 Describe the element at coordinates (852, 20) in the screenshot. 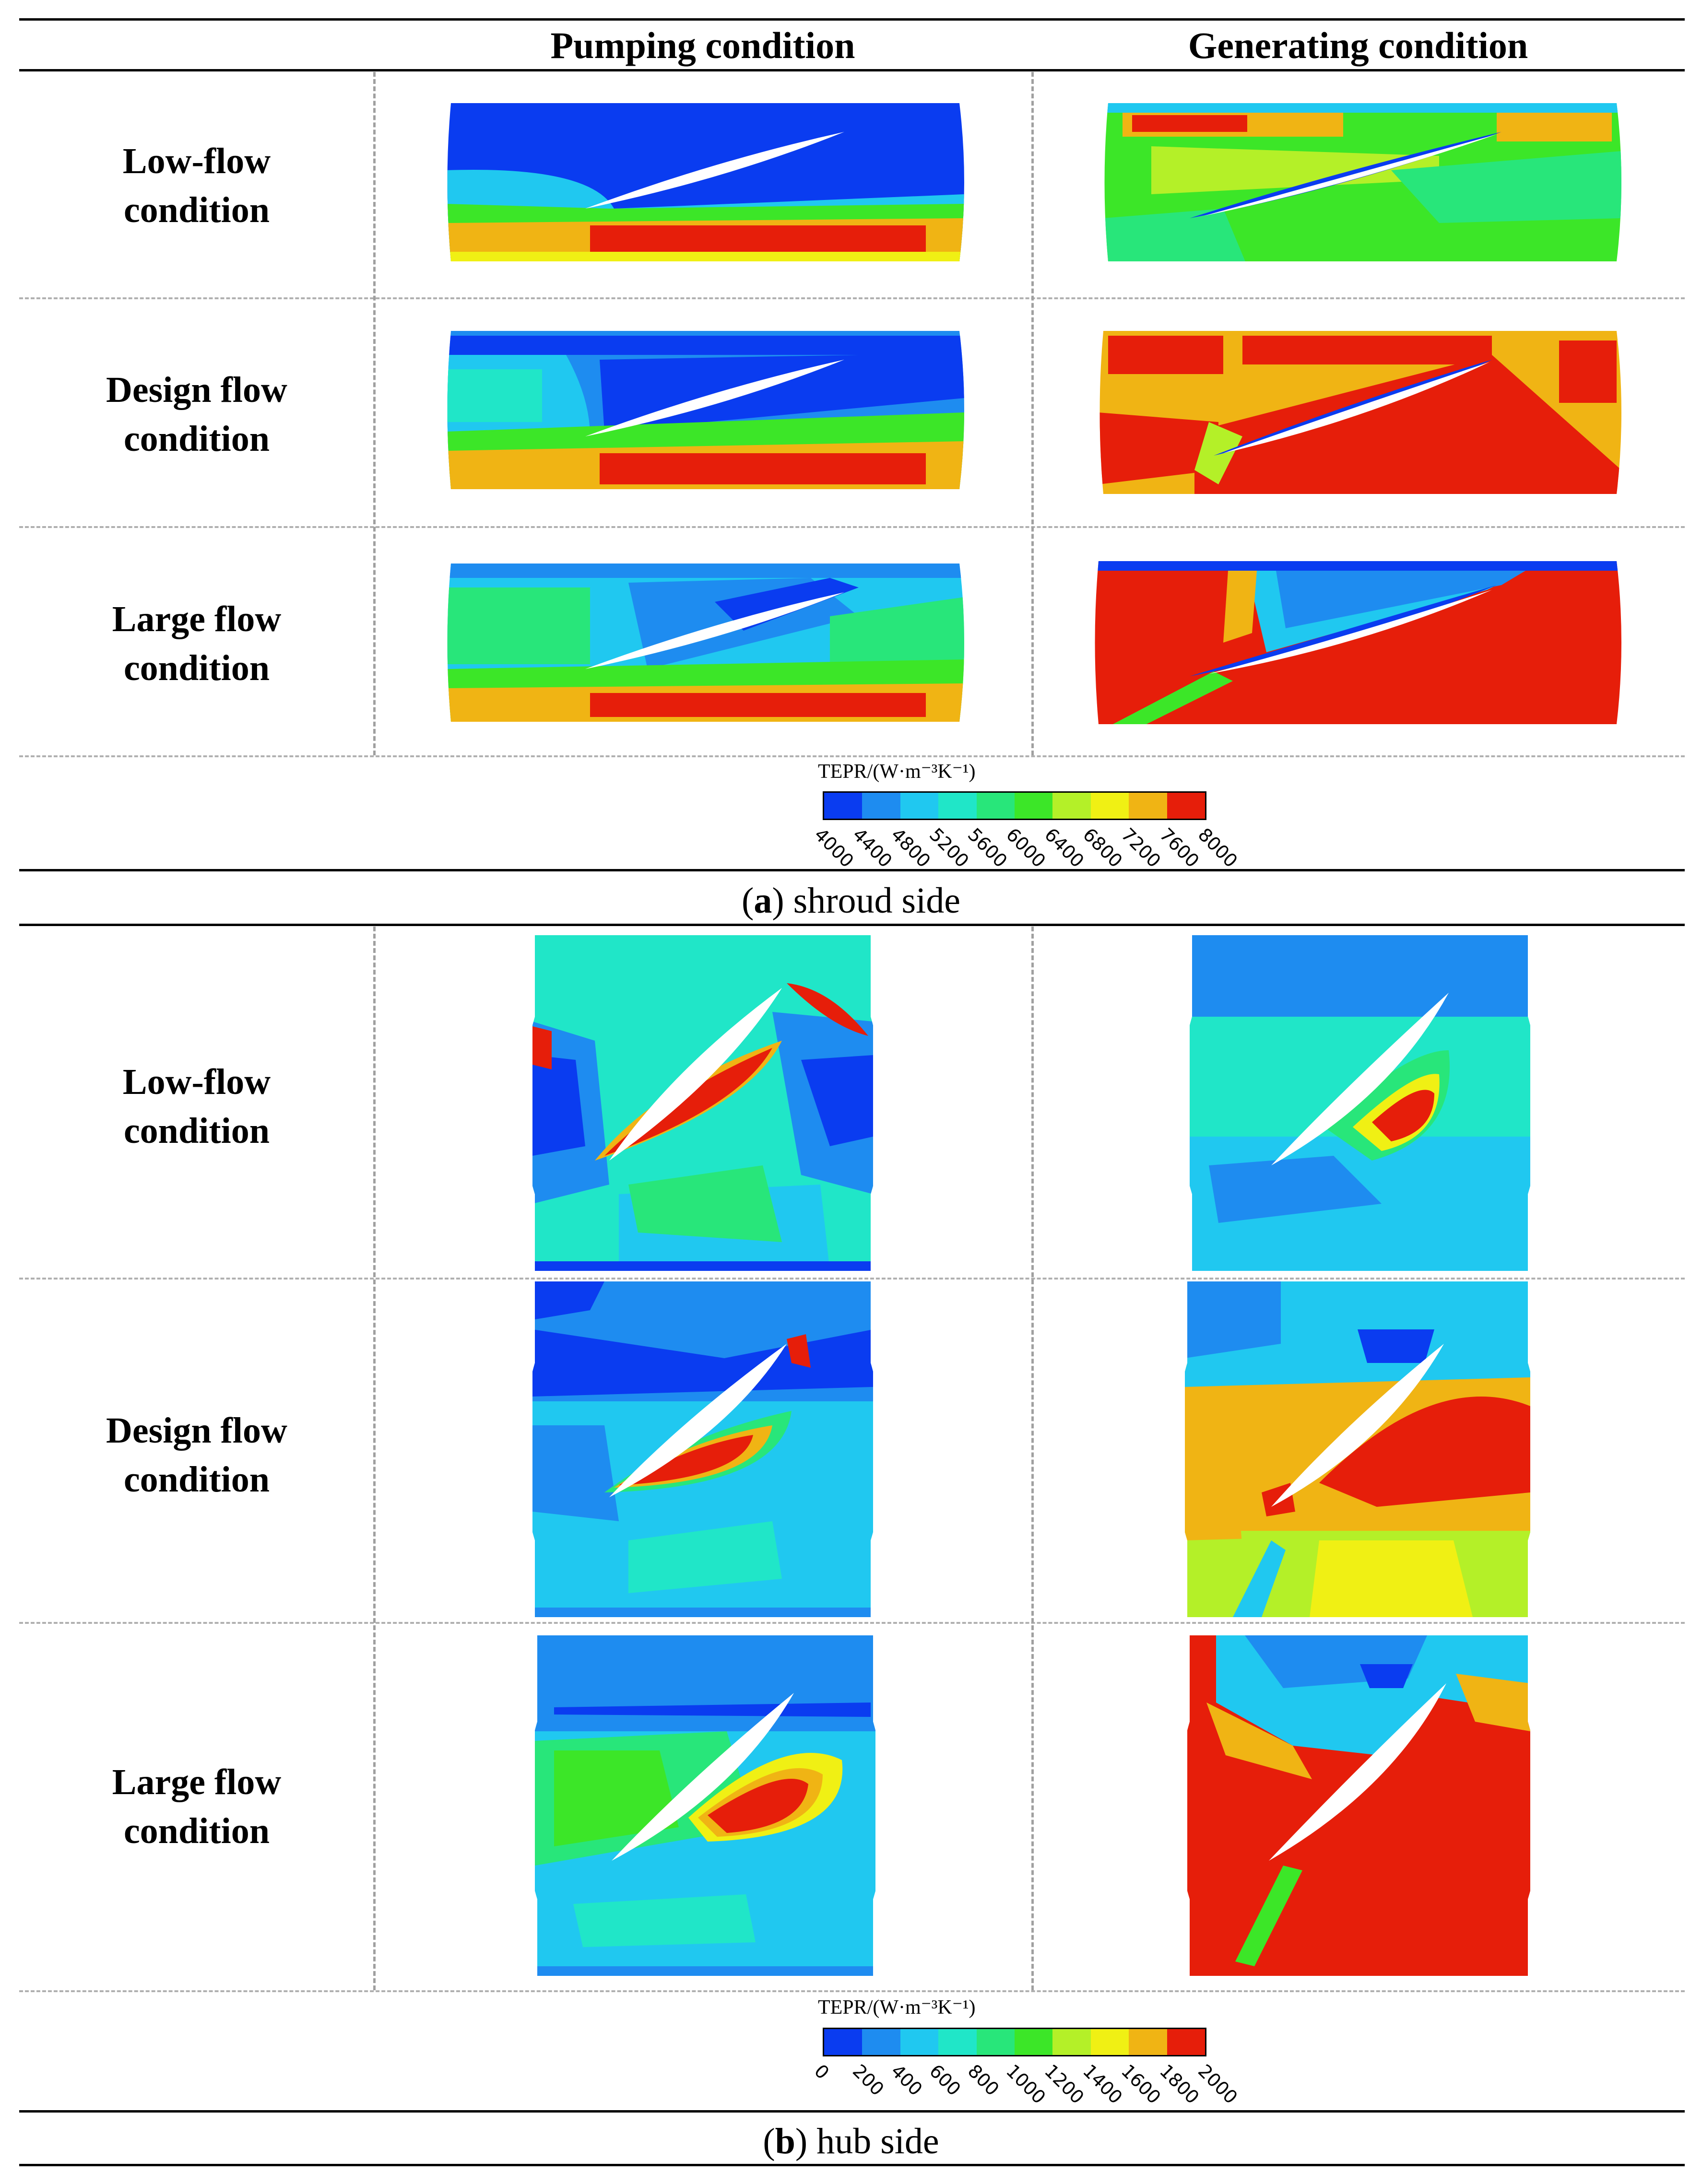

I see `table-top-rule` at that location.